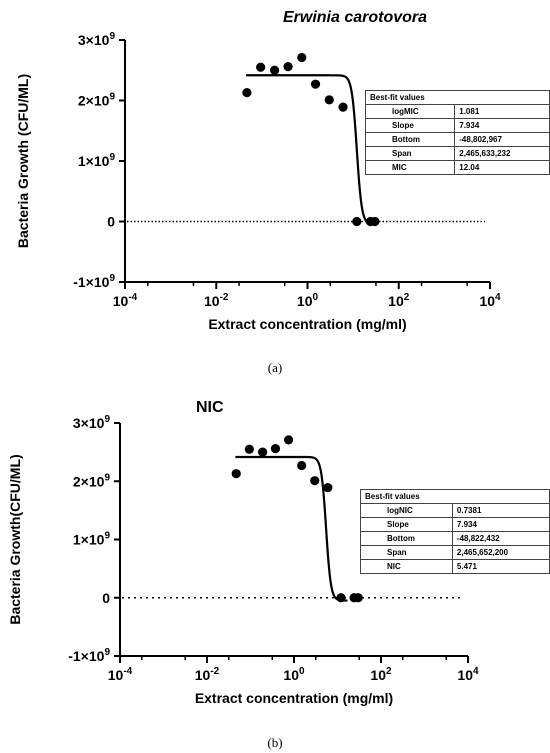 This screenshot has width=550, height=753. Describe the element at coordinates (502, 167) in the screenshot. I see `table-value: 12.04` at that location.